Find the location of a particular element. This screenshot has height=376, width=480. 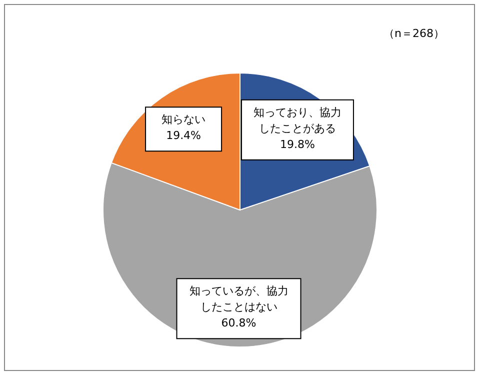

data-label: 19.8% is located at coordinates (297, 144).